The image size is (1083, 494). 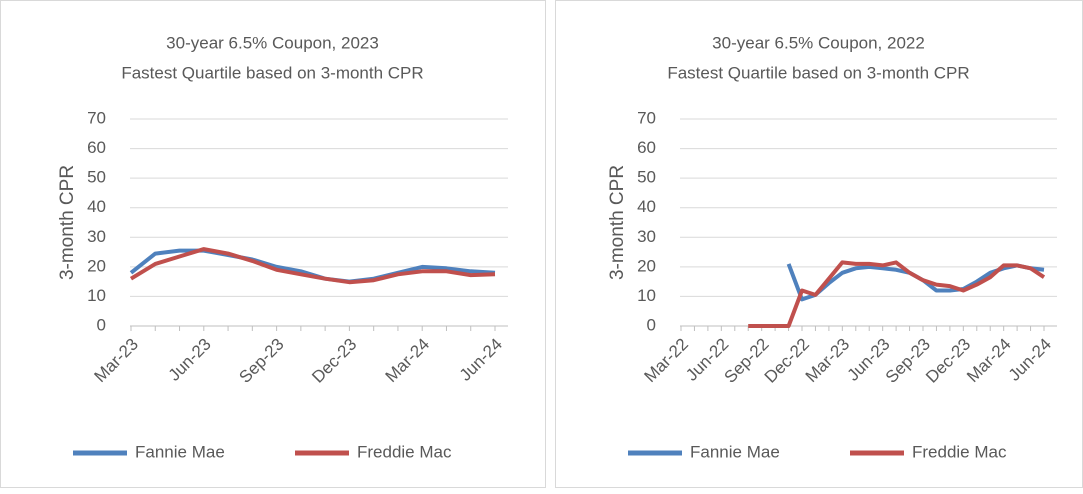 I want to click on chart-title: 30-year 6.5% Coupon, 2023, so click(x=272, y=42).